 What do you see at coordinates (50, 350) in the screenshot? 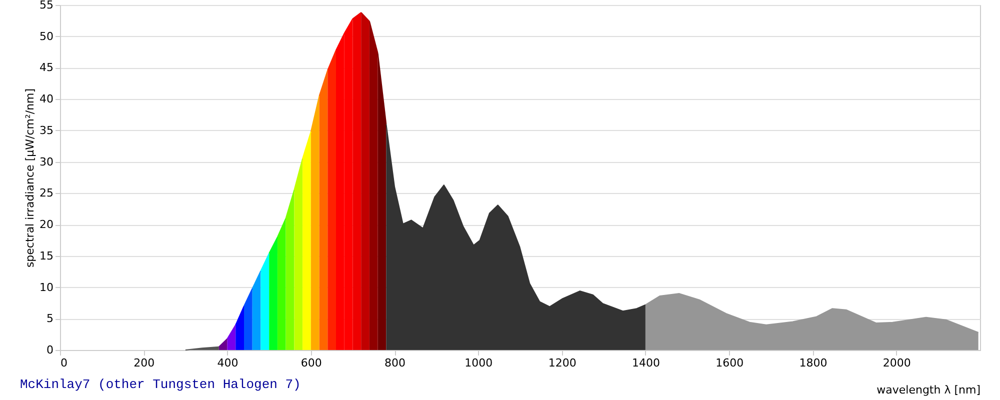
I see `y-tick-label: 0` at bounding box center [50, 350].